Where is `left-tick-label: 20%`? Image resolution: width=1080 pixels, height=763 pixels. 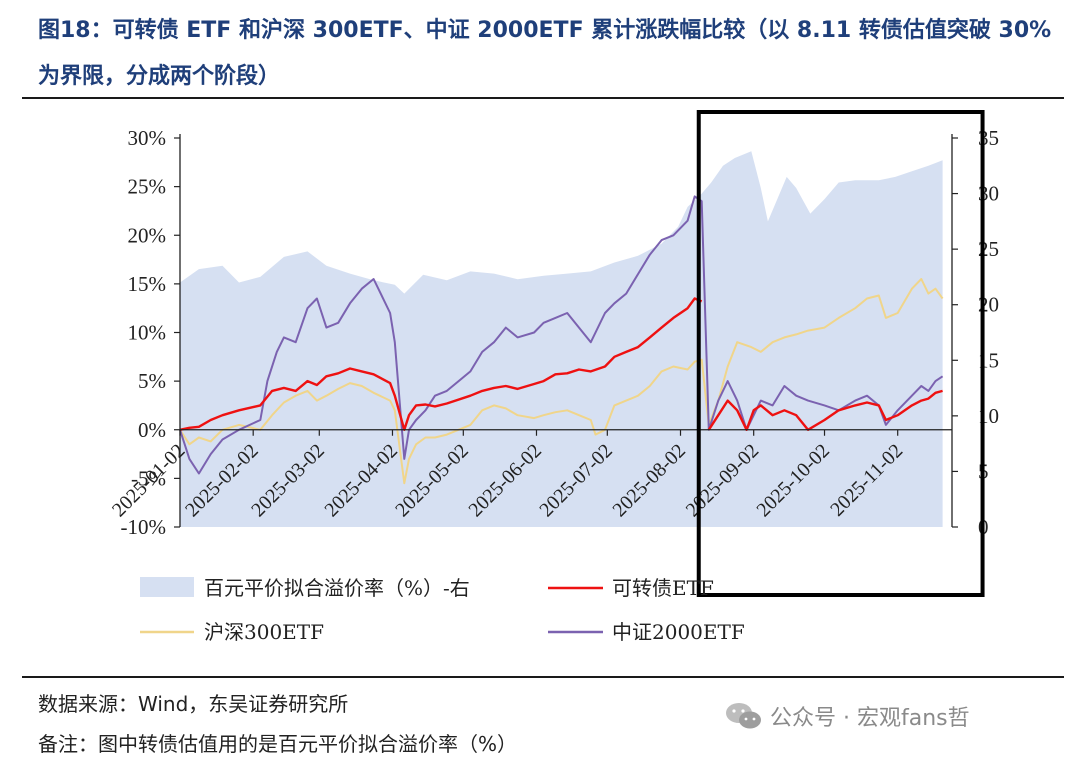 left-tick-label: 20% is located at coordinates (147, 235).